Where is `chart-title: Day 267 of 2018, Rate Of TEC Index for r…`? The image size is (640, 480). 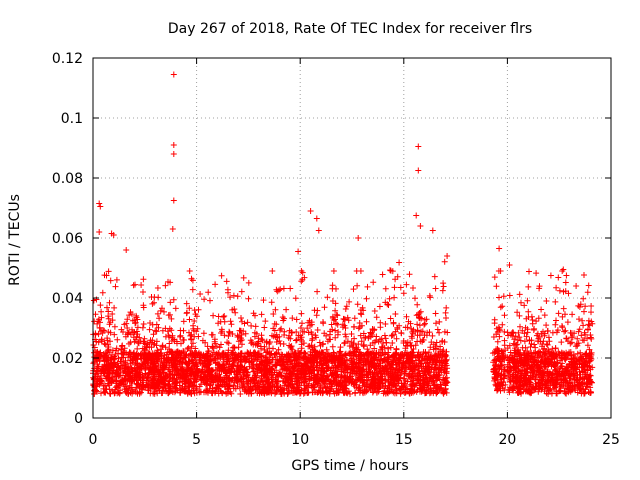 chart-title: Day 267 of 2018, Rate Of TEC Index for r… is located at coordinates (350, 29).